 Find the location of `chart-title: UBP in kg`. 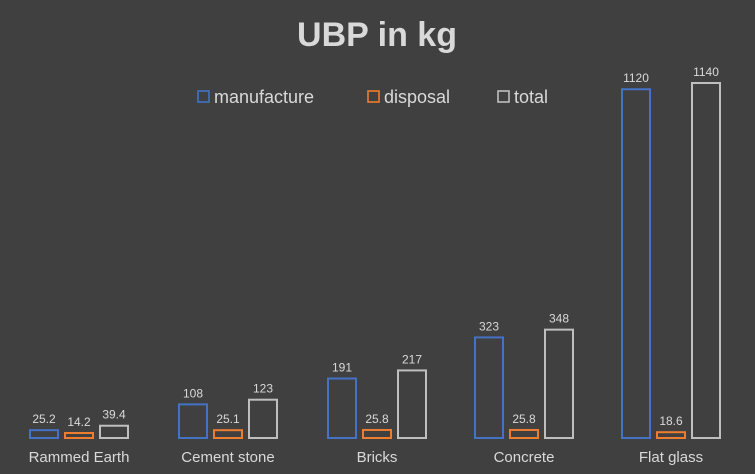

chart-title: UBP in kg is located at coordinates (377, 35).